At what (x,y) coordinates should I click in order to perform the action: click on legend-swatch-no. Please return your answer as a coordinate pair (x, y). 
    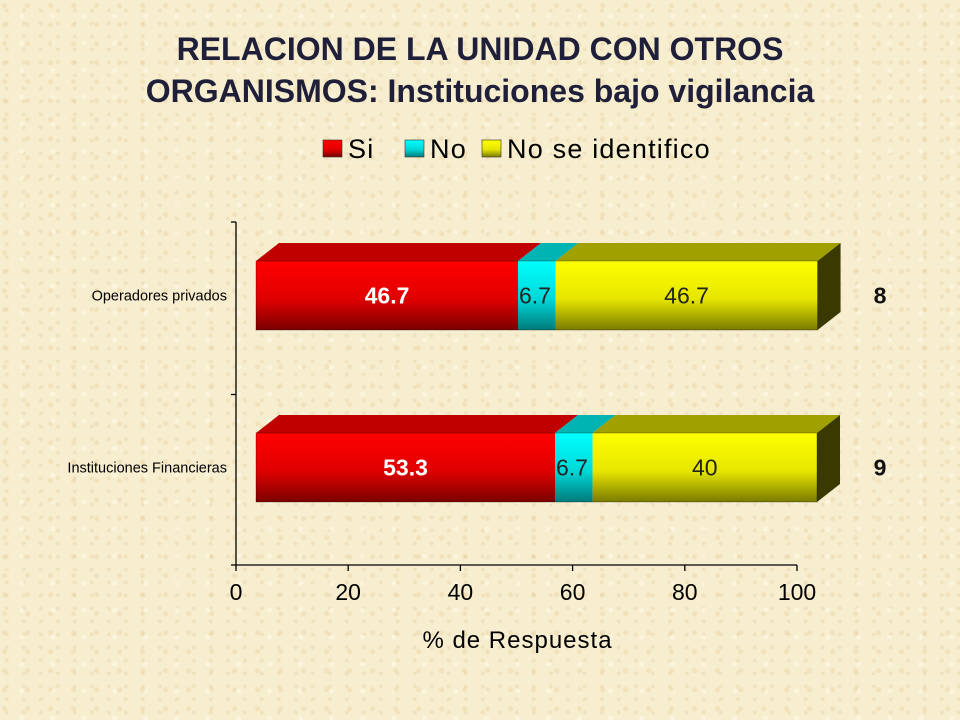
    Looking at the image, I should click on (414, 148).